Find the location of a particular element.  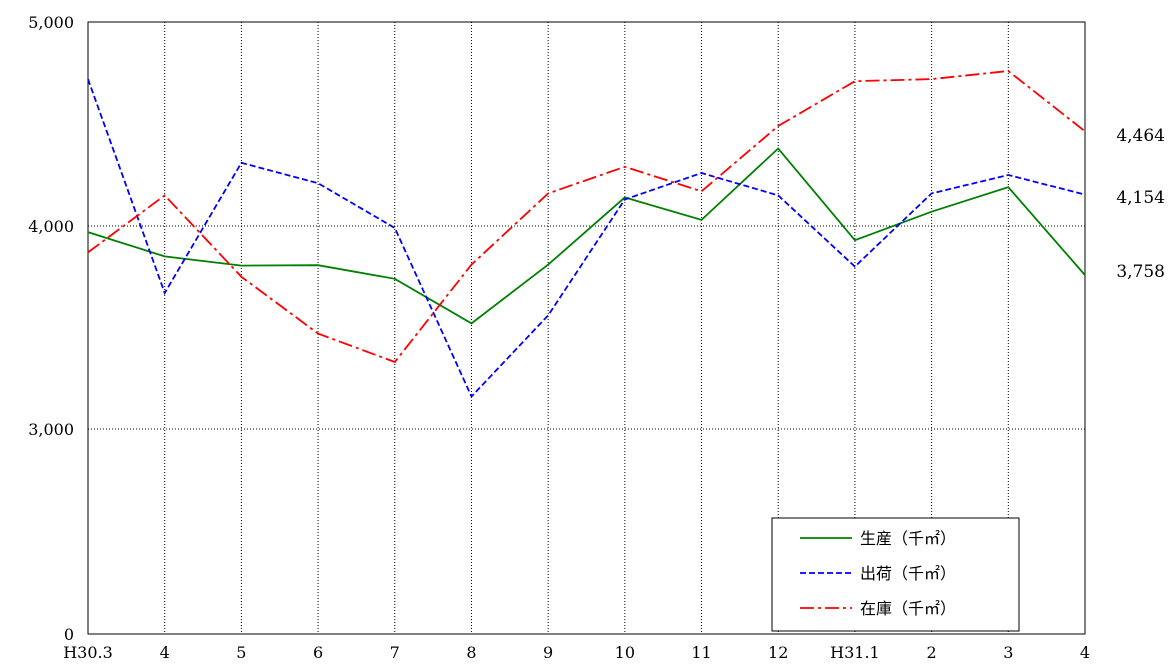

x-tick-label: H30.3 is located at coordinates (88, 652).